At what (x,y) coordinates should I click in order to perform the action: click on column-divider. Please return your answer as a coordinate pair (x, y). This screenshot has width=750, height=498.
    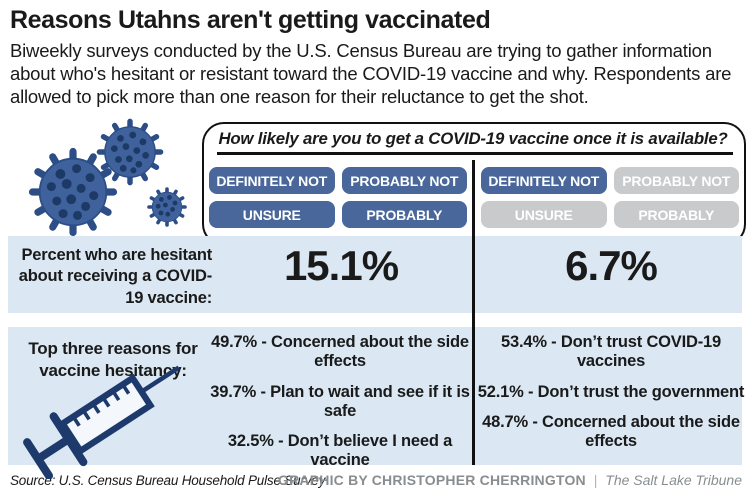
    Looking at the image, I should click on (473, 312).